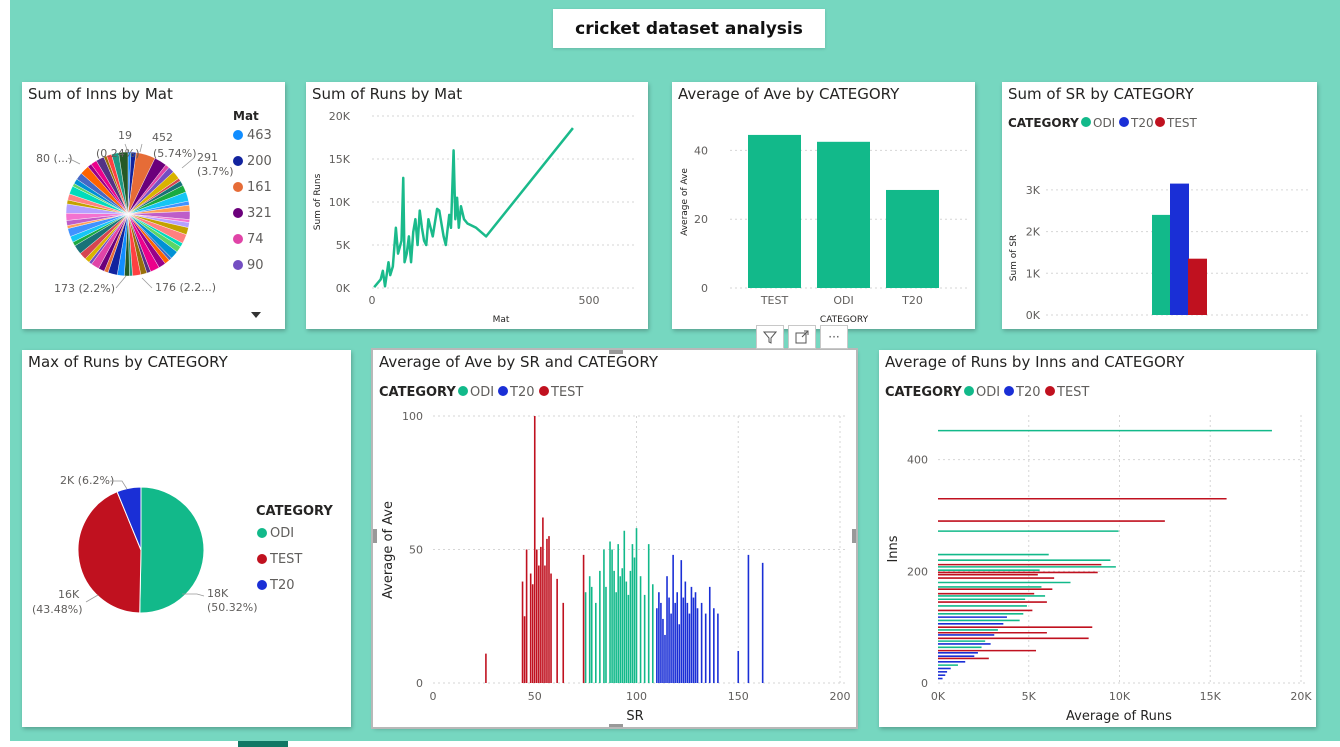 The width and height of the screenshot is (1340, 747). I want to click on page-title: cricket dataset analysis, so click(689, 28).